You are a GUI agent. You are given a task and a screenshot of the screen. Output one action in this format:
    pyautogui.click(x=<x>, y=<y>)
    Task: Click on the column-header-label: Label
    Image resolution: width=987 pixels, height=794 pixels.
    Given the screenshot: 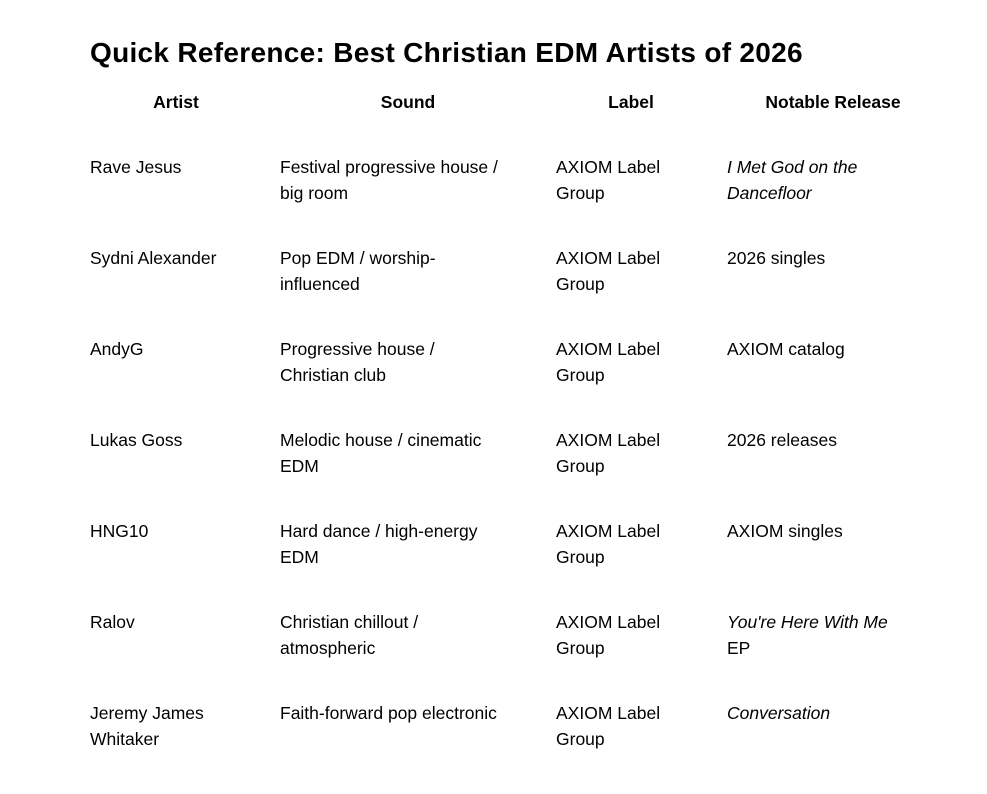 What is the action you would take?
    pyautogui.click(x=631, y=102)
    